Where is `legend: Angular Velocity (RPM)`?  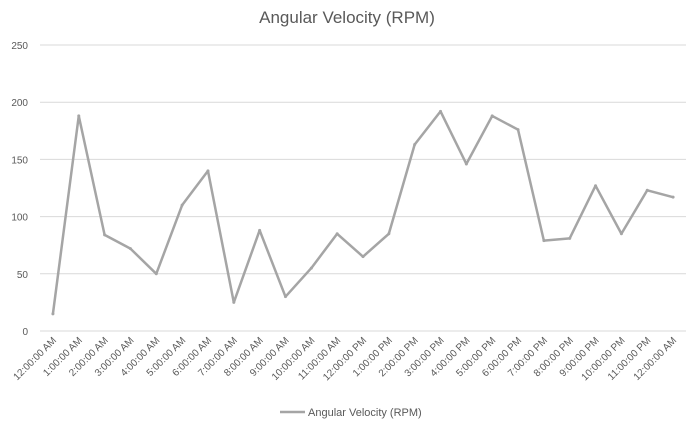 legend: Angular Velocity (RPM) is located at coordinates (351, 413).